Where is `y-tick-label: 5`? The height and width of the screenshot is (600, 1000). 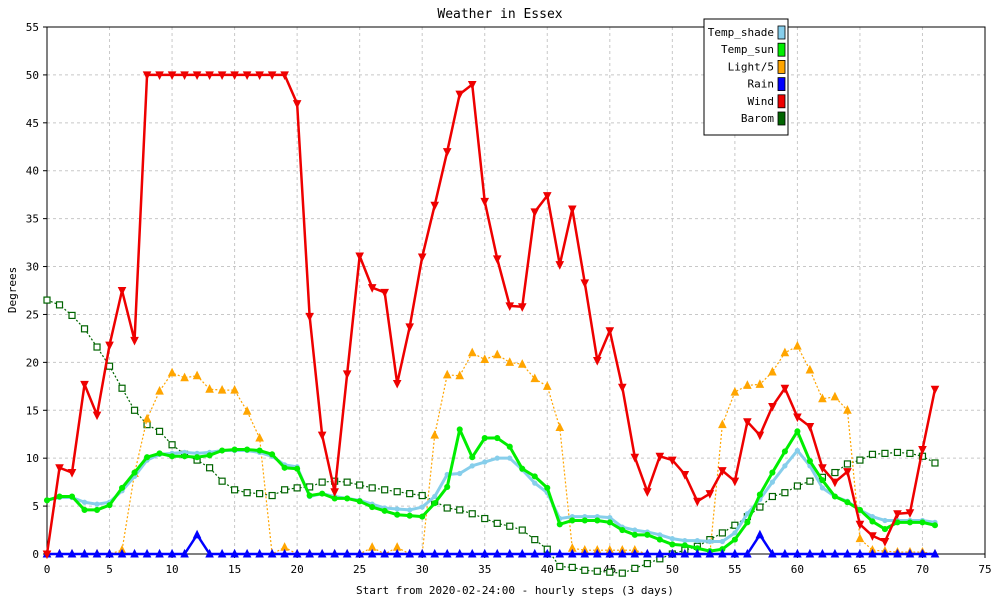 y-tick-label: 5 is located at coordinates (35, 506).